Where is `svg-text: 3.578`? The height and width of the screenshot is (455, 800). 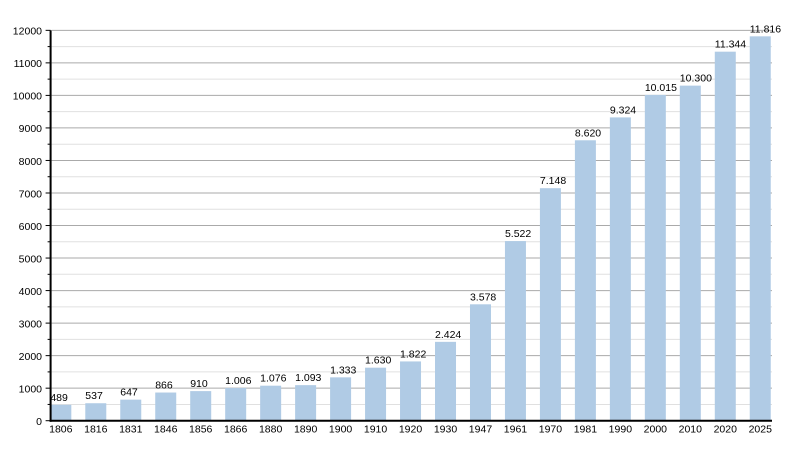
svg-text: 3.578 is located at coordinates (483, 297).